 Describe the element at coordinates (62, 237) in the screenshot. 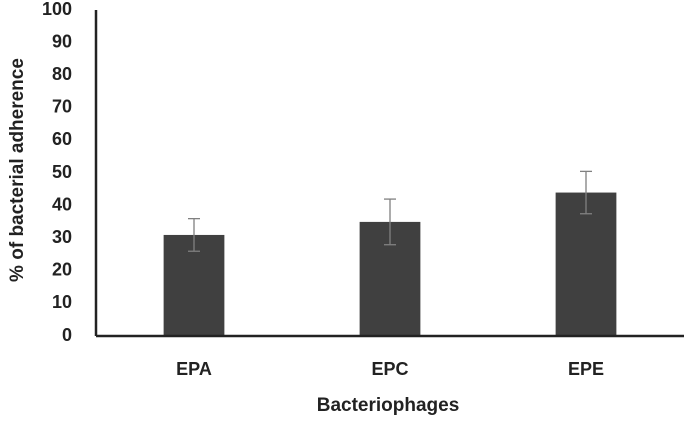

I see `y-tick-label: 30` at that location.